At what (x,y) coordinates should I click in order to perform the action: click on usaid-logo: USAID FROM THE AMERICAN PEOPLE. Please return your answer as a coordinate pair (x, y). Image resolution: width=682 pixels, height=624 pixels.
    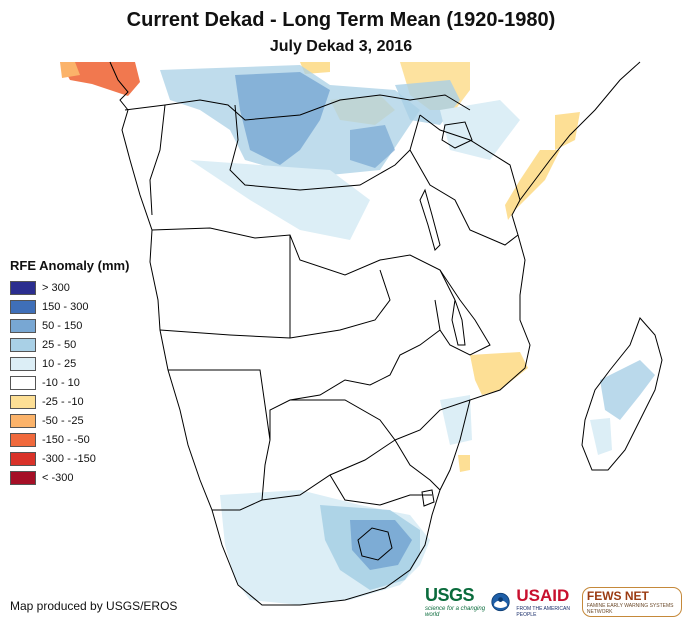
    Looking at the image, I should click on (545, 602).